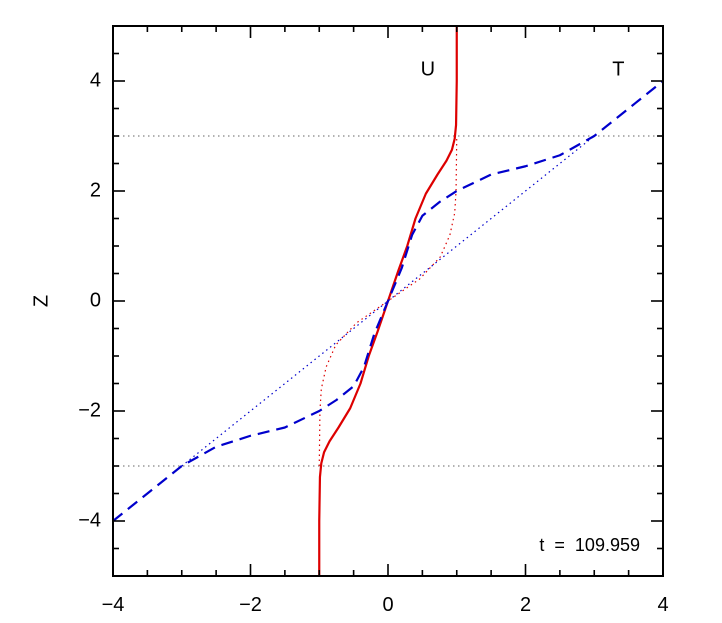 This screenshot has width=722, height=623. Describe the element at coordinates (95, 80) in the screenshot. I see `y-tick-label: 4` at that location.